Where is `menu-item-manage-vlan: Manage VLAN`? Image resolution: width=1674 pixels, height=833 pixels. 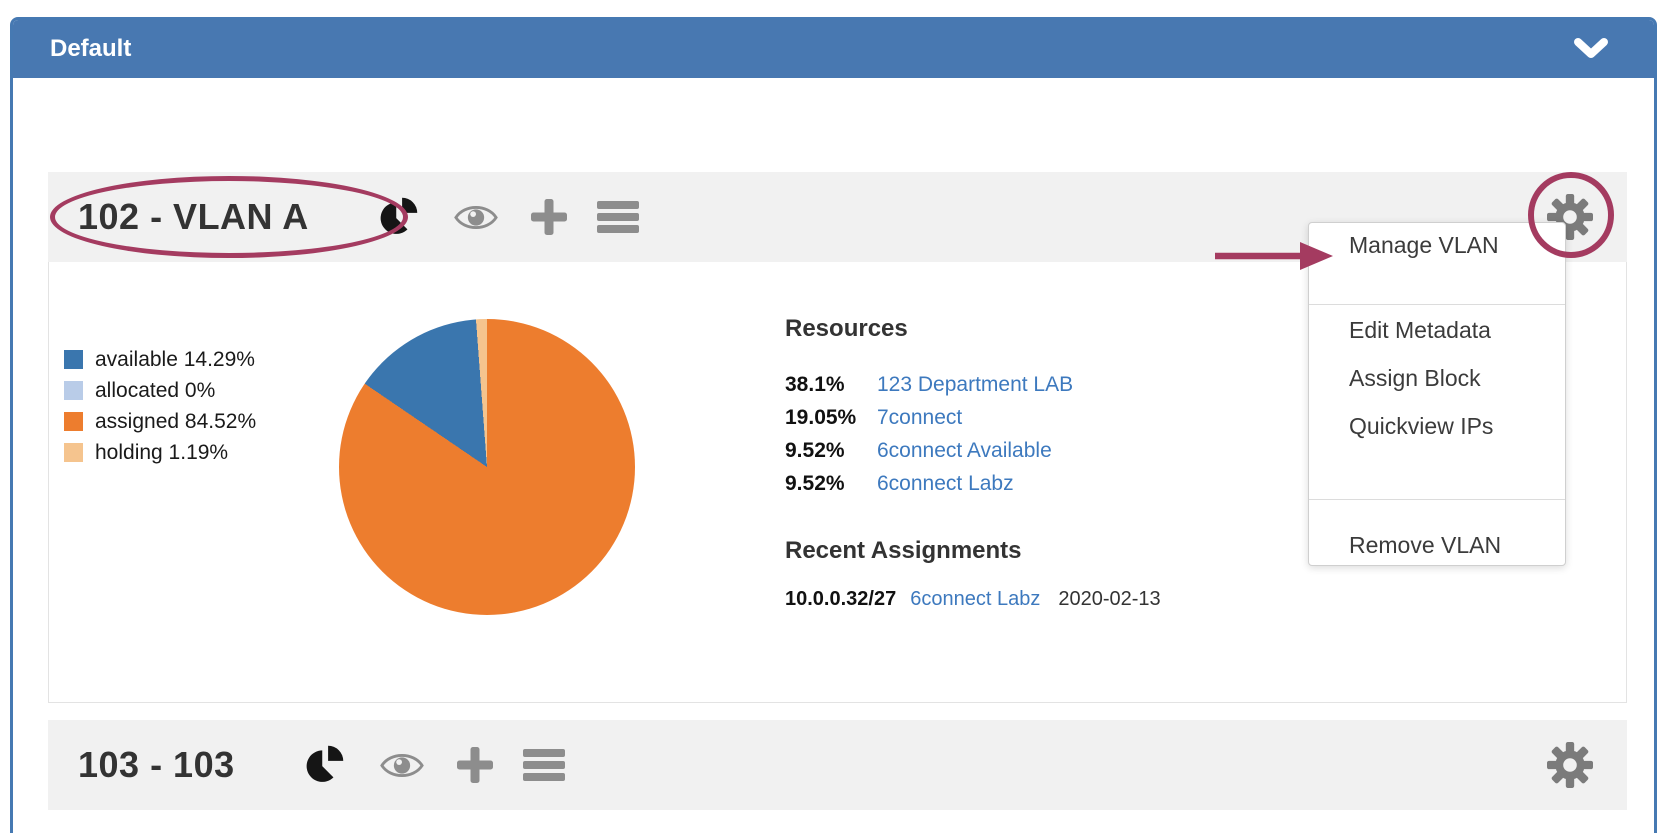 menu-item-manage-vlan: Manage VLAN is located at coordinates (1424, 245).